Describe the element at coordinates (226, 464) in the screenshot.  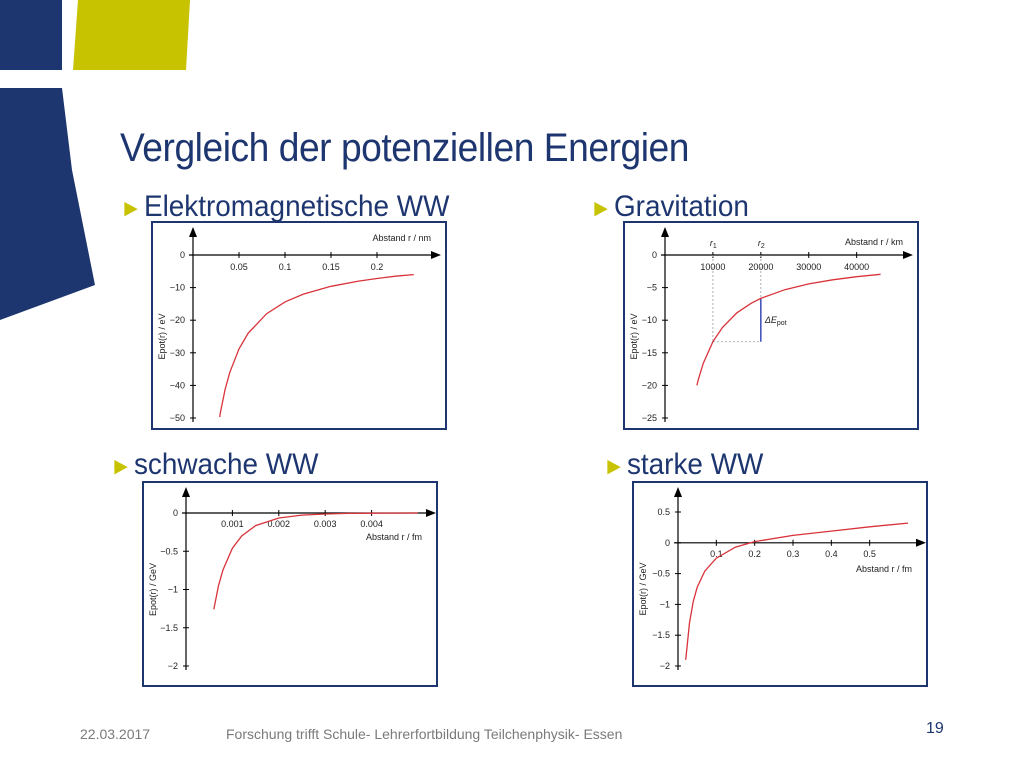
I see `heading-weak-label: schwache WW` at that location.